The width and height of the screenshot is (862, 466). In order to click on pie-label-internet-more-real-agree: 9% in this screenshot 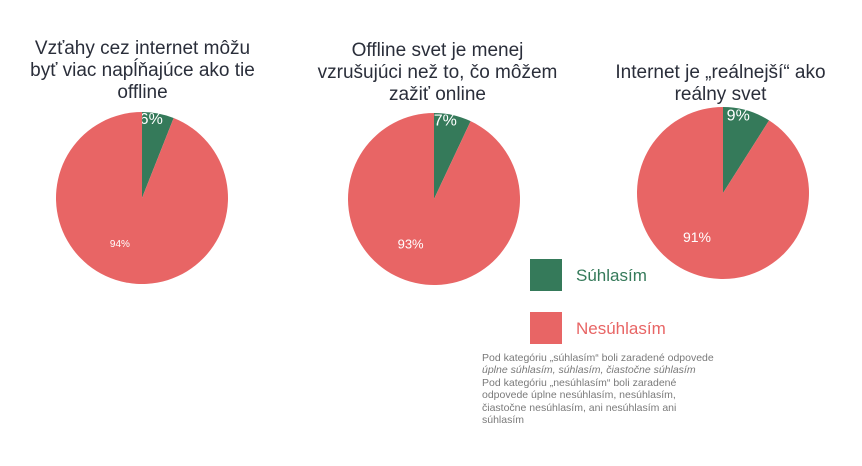, I will do `click(738, 115)`.